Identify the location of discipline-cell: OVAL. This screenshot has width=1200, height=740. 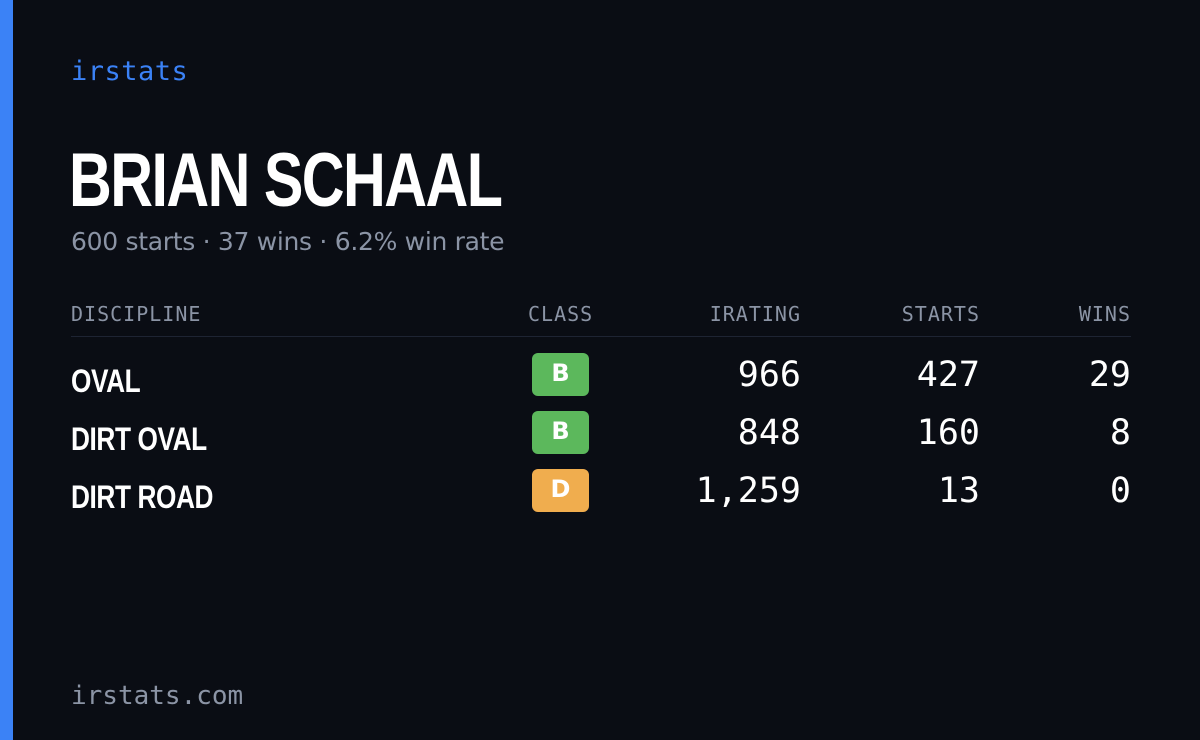
(106, 381).